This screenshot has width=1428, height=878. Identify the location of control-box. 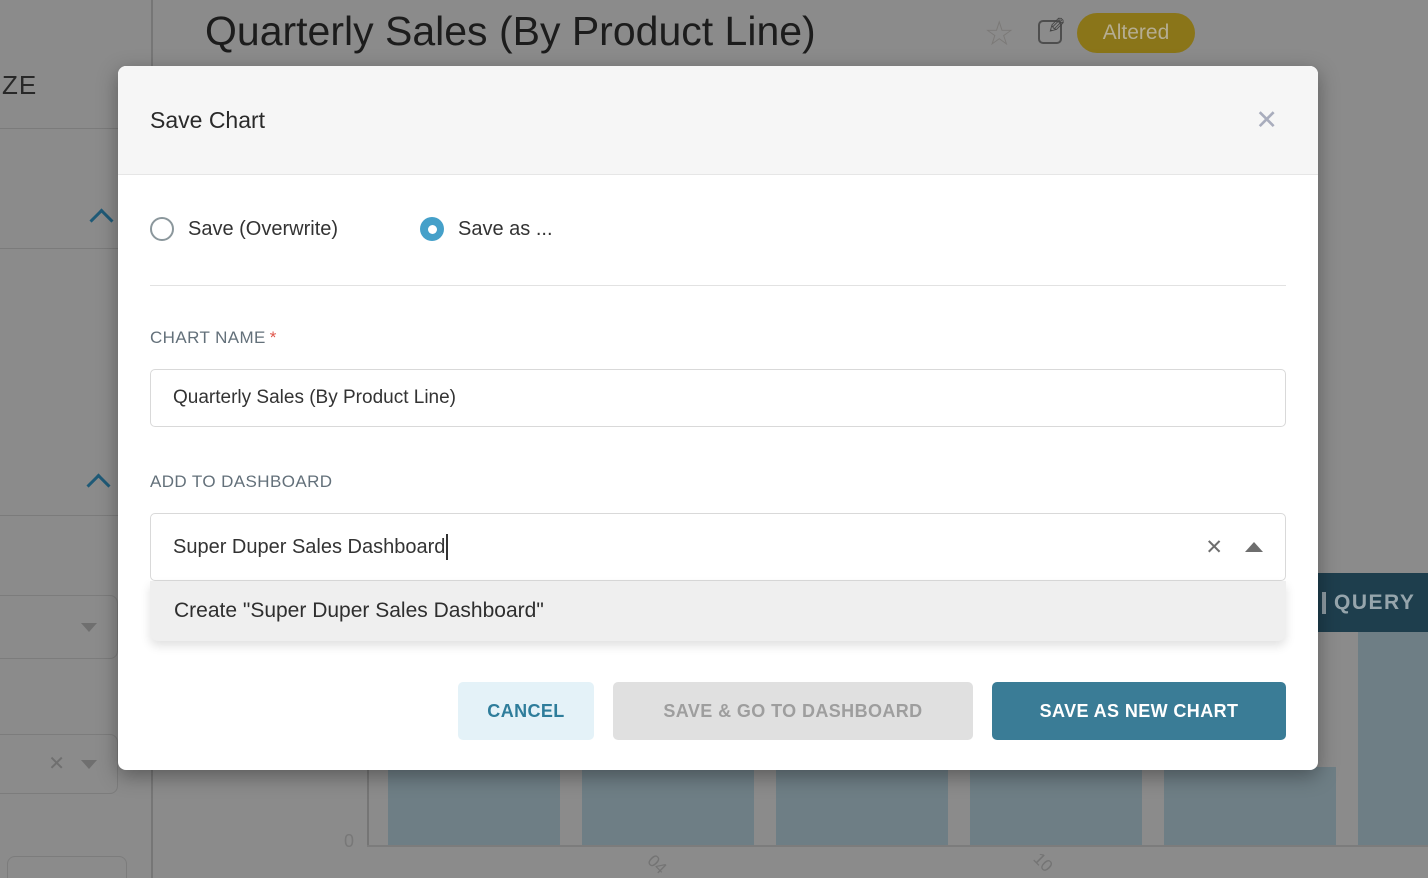
(67, 867).